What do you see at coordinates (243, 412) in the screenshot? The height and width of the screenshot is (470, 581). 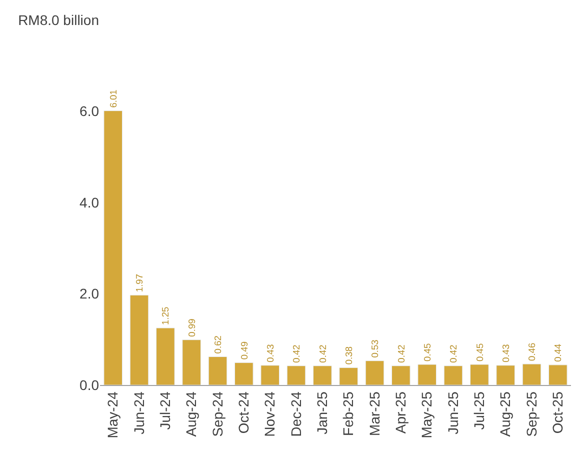 I see `x-tick-label: Oct-24` at bounding box center [243, 412].